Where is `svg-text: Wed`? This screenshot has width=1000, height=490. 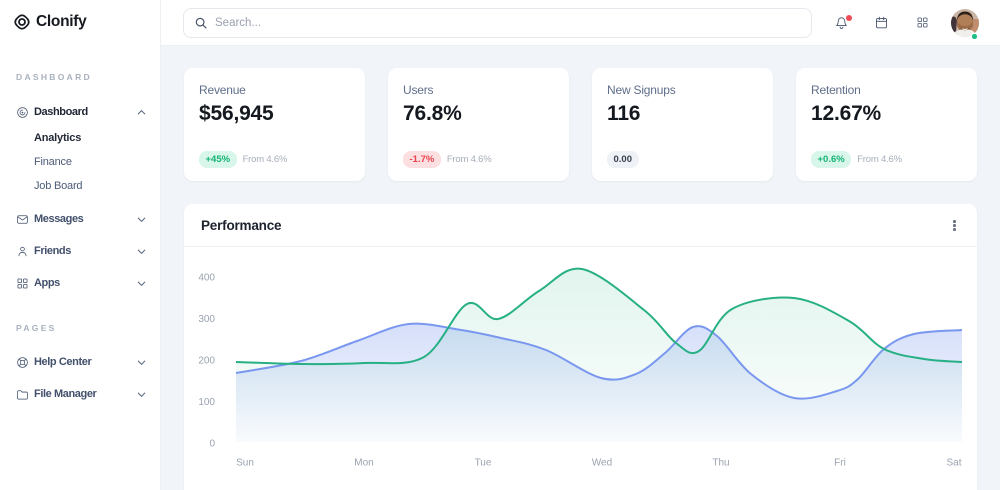 svg-text: Wed is located at coordinates (602, 463).